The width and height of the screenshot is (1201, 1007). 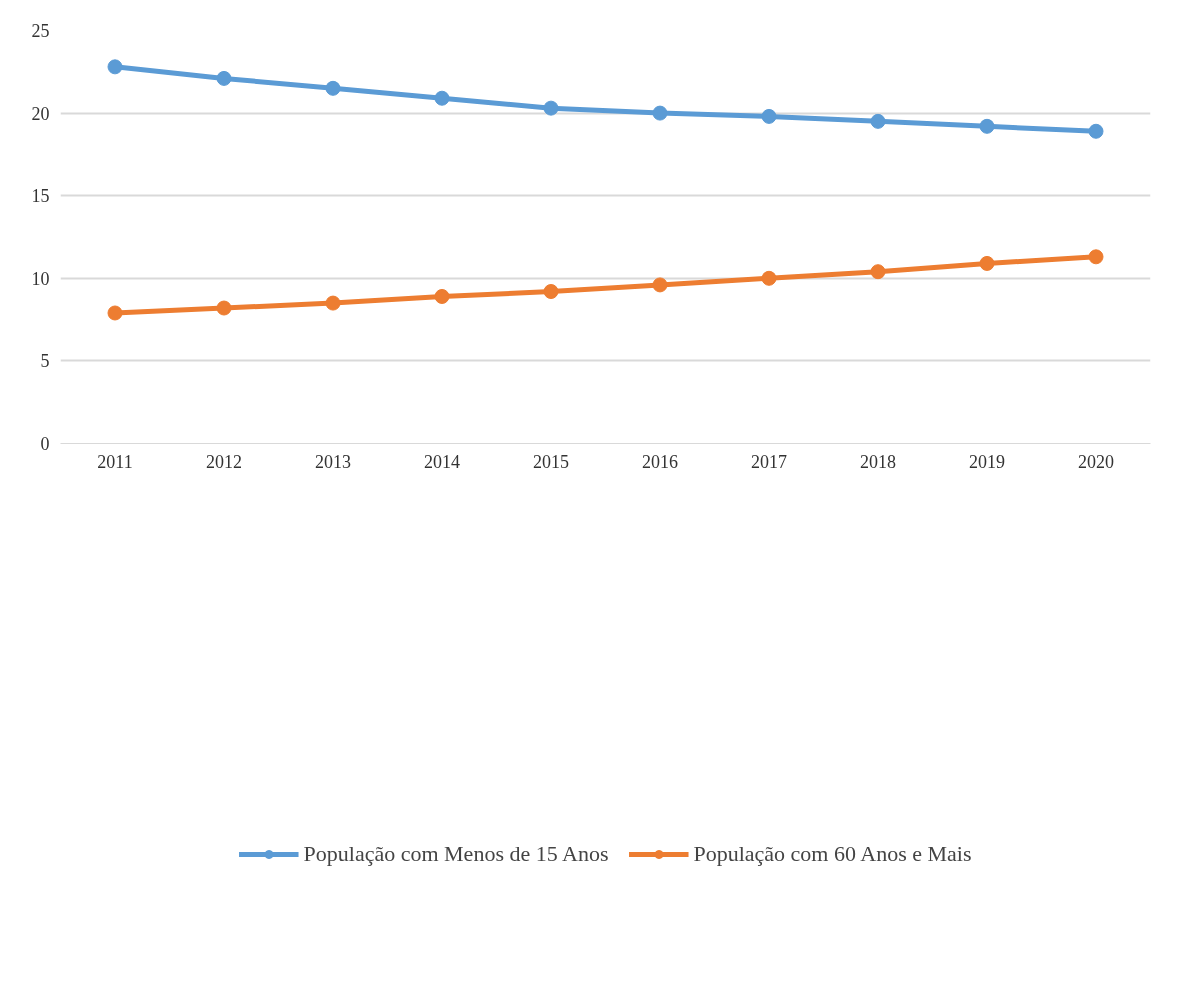 I want to click on x-tick-label: 2012, so click(x=224, y=461).